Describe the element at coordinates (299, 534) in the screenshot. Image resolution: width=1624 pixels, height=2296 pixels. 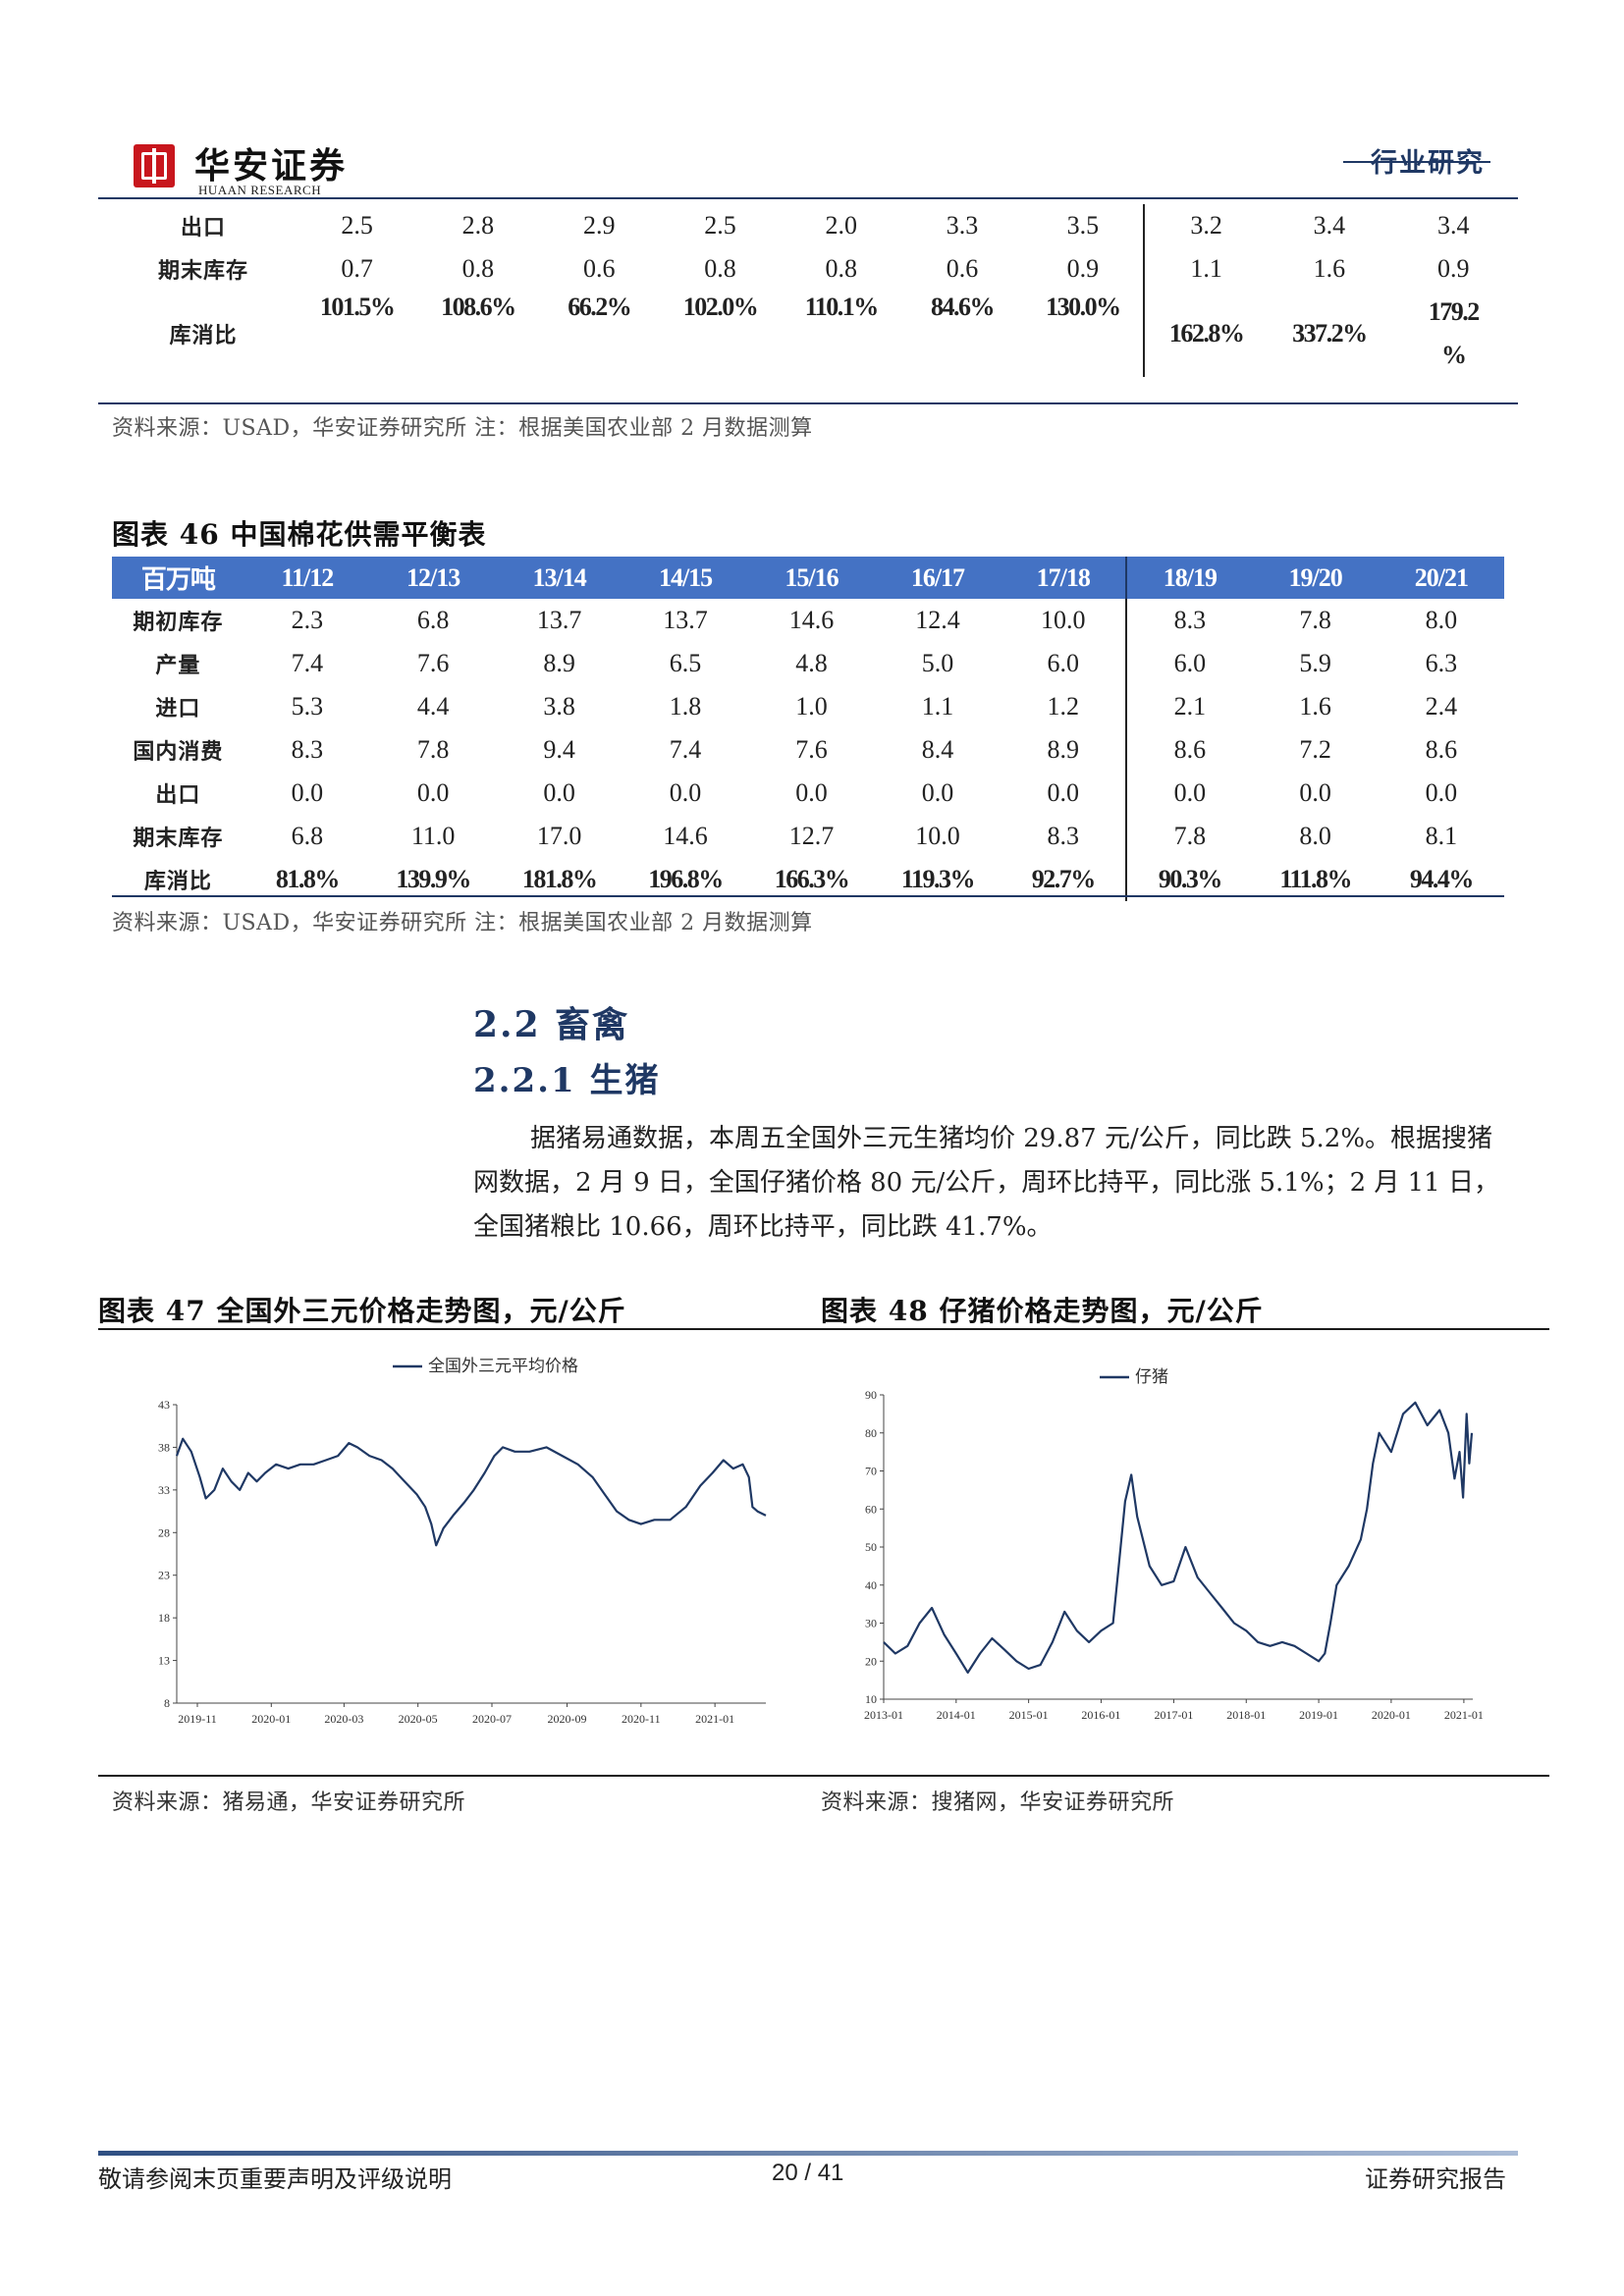
I see `table-46-caption: 图表 46 中国棉花供需平衡表` at that location.